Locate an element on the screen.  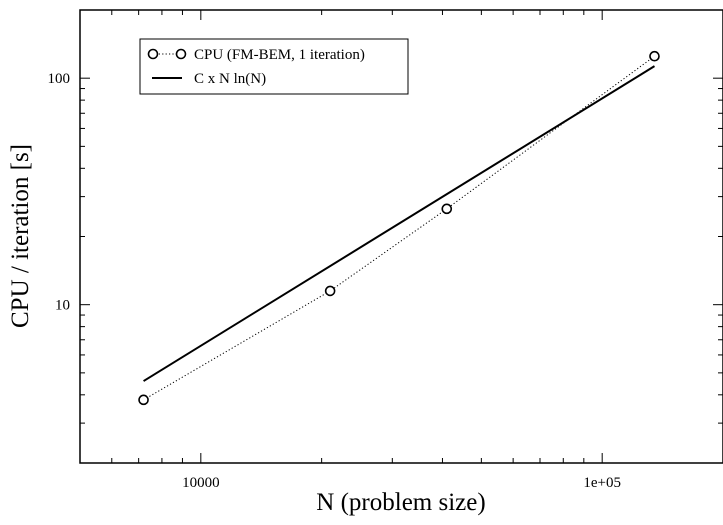
legend-label-cpu: CPU (FM-BEM, 1 iteration) is located at coordinates (279, 55).